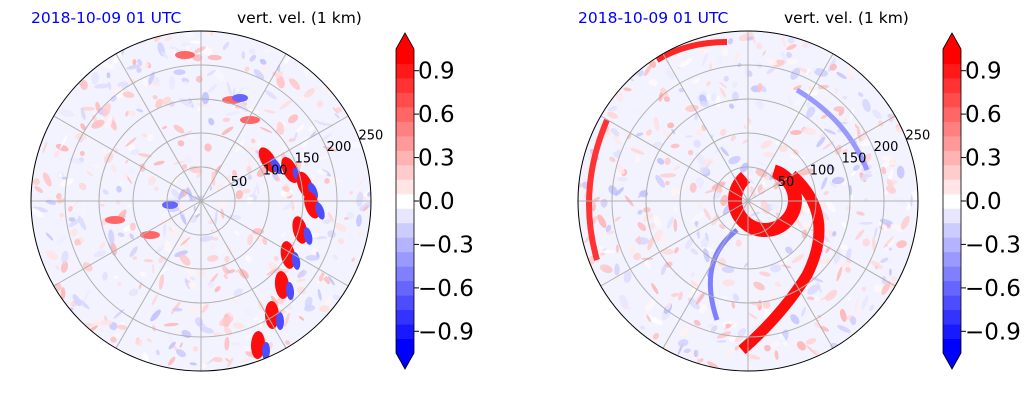  I want to click on downdraft-cell, so click(313, 191).